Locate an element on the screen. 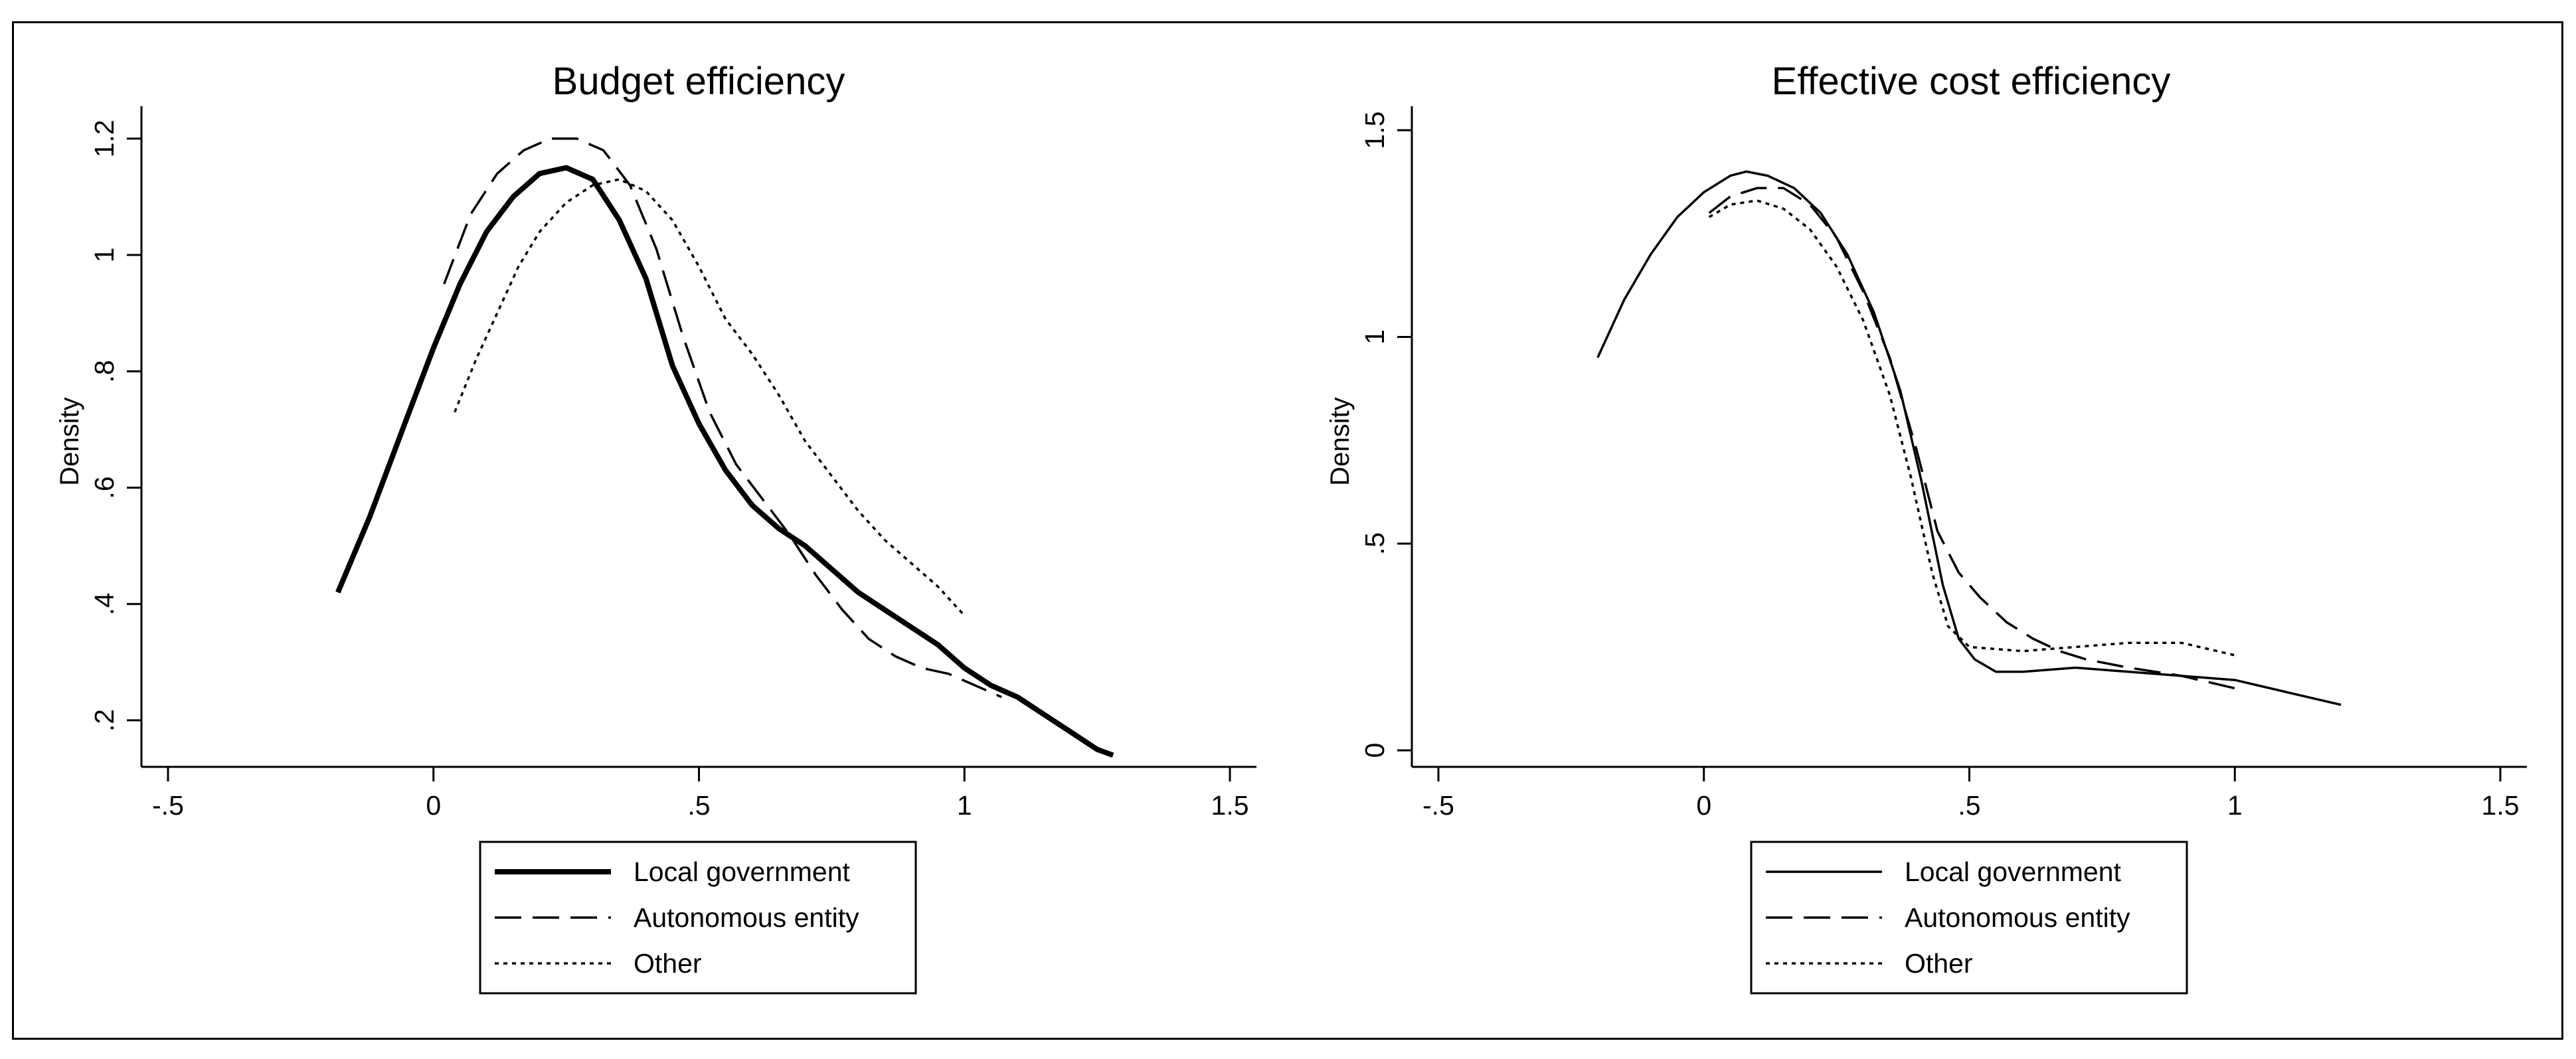 Image resolution: width=2576 pixels, height=1059 pixels. series-line-local-government is located at coordinates (1969, 438).